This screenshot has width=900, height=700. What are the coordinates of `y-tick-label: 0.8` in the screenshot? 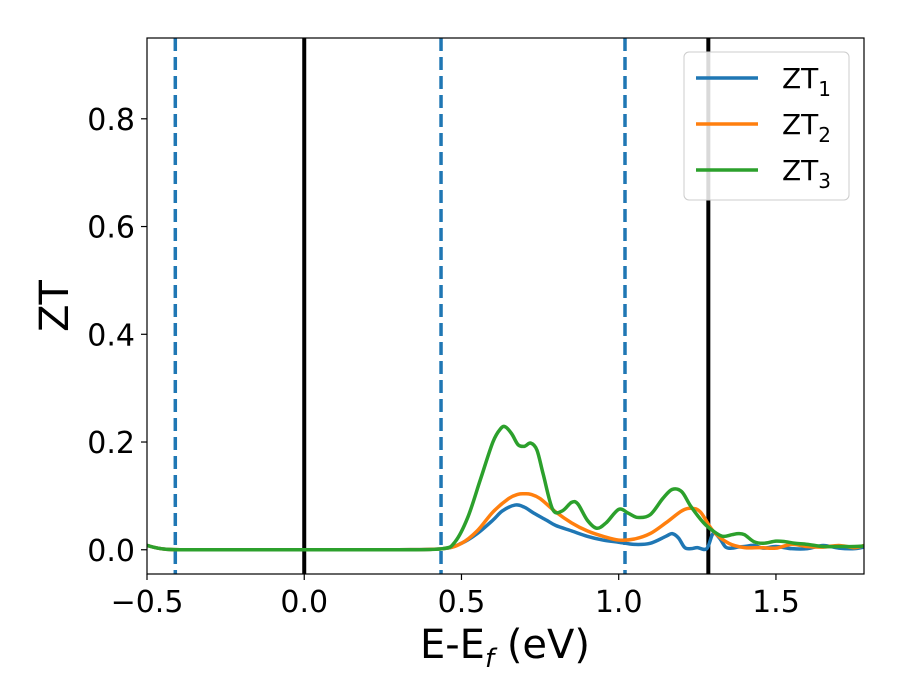 It's located at (111, 120).